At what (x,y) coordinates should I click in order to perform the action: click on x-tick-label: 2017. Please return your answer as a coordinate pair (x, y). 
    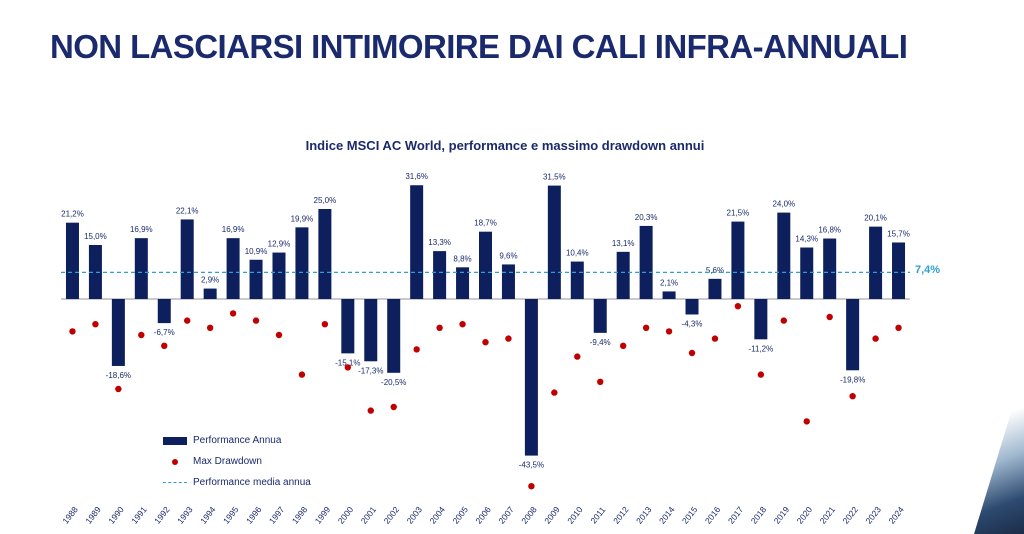
    Looking at the image, I should click on (736, 514).